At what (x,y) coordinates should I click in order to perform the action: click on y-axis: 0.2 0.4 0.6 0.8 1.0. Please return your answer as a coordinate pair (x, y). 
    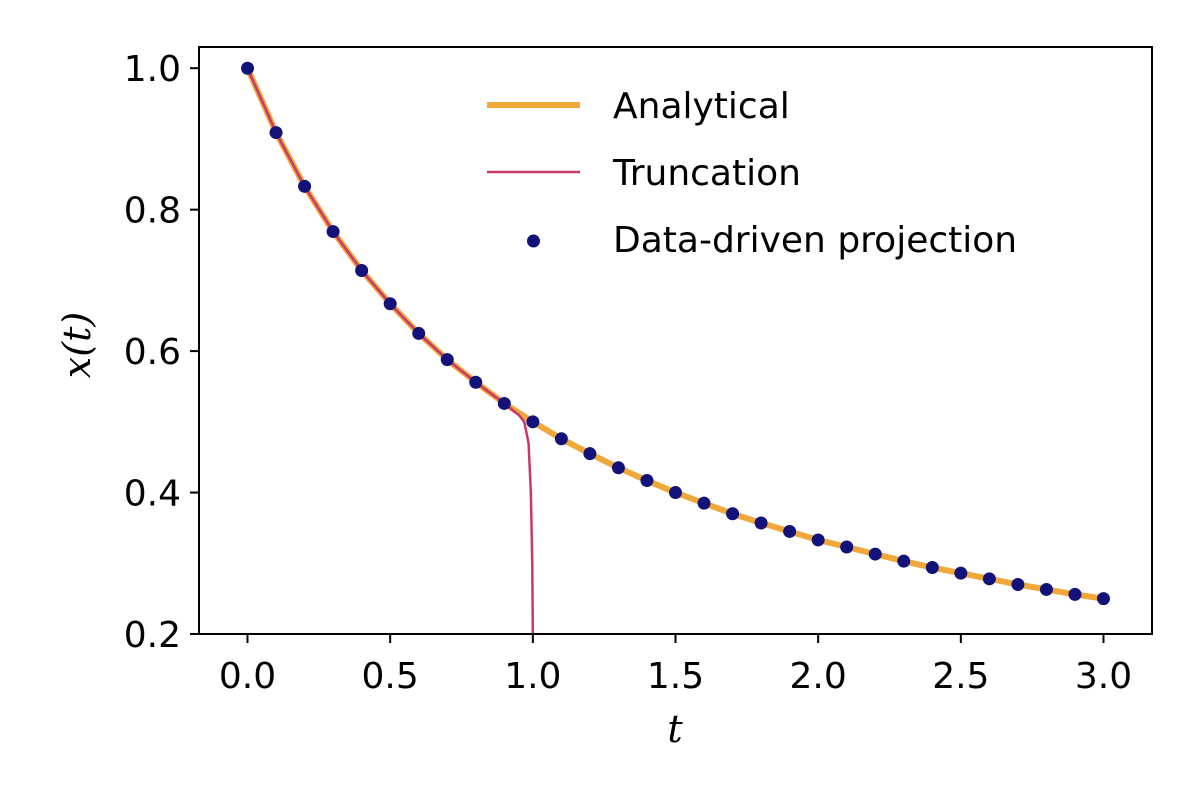
    Looking at the image, I should click on (161, 352).